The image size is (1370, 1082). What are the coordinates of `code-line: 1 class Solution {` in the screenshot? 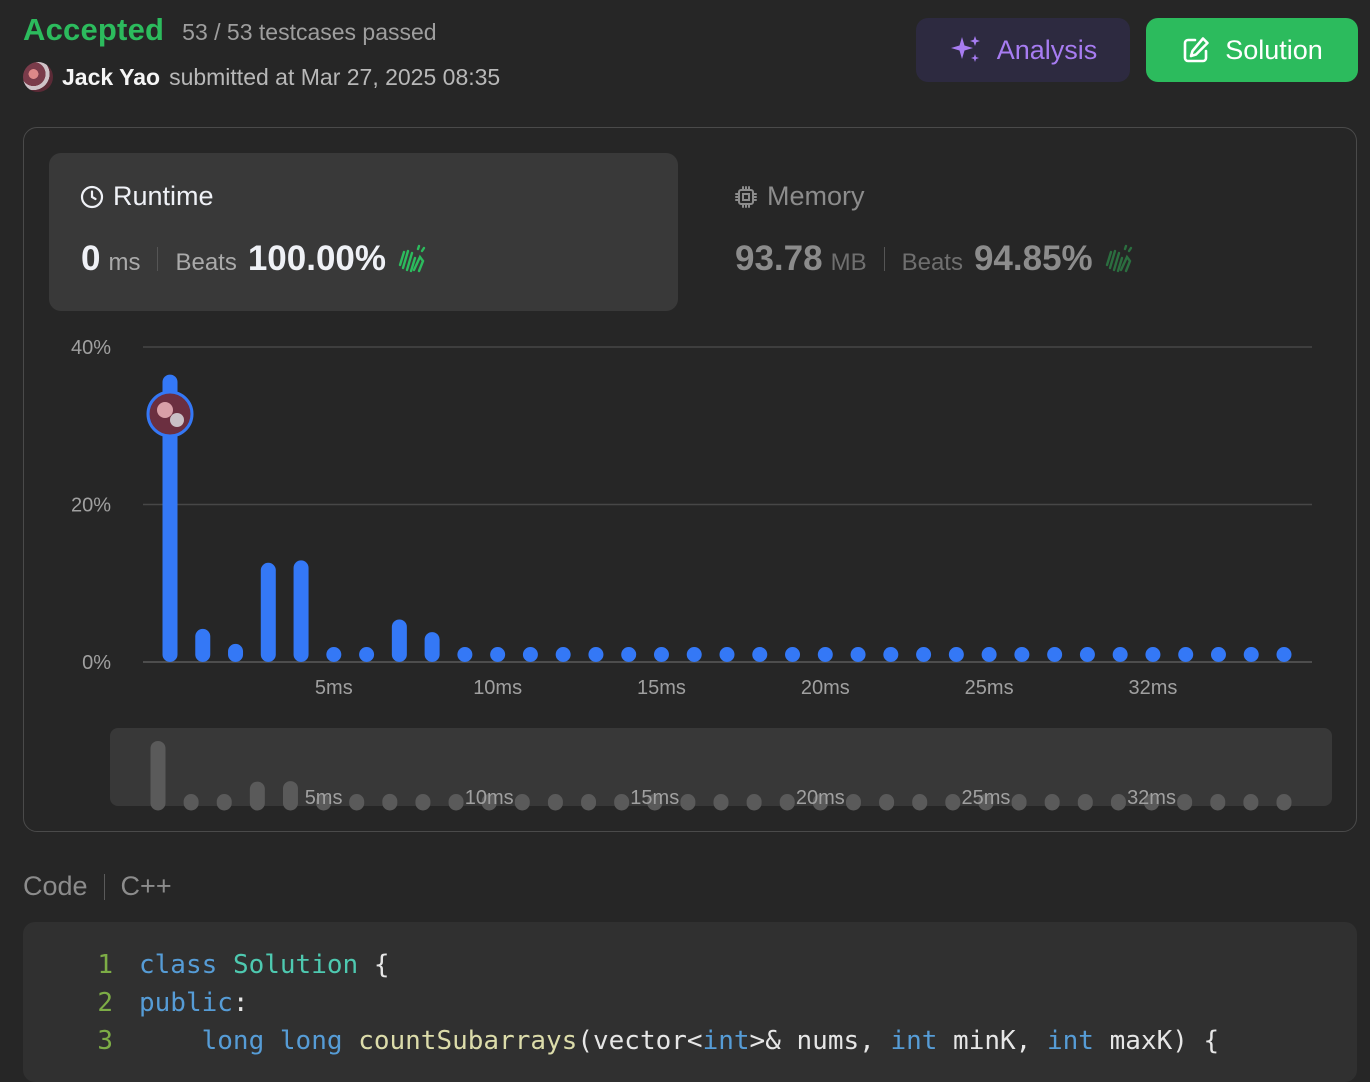 It's located at (206, 965).